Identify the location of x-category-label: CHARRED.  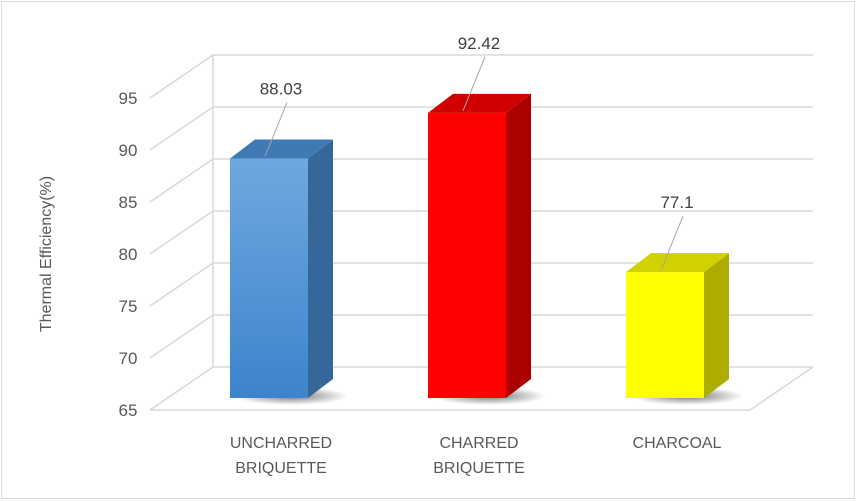
(478, 443).